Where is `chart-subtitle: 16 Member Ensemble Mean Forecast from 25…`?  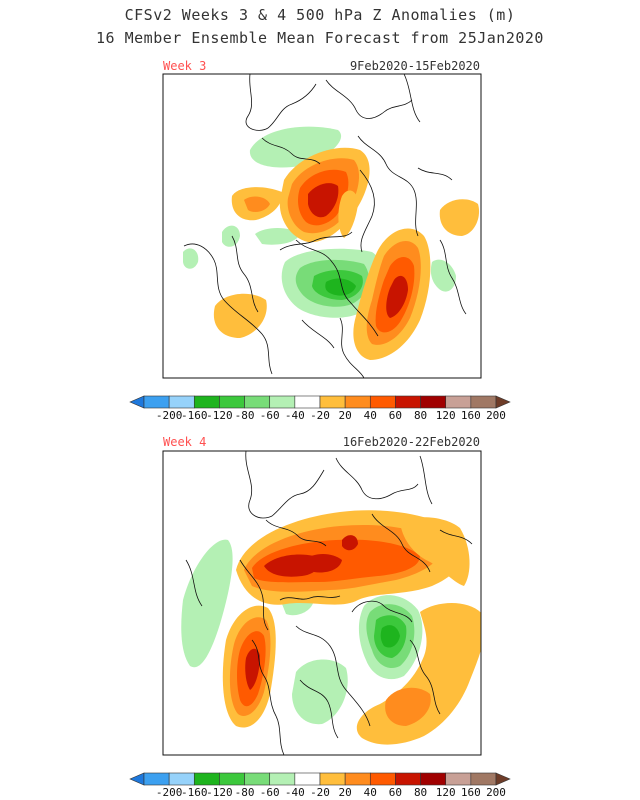 chart-subtitle: 16 Member Ensemble Mean Forecast from 25… is located at coordinates (320, 38).